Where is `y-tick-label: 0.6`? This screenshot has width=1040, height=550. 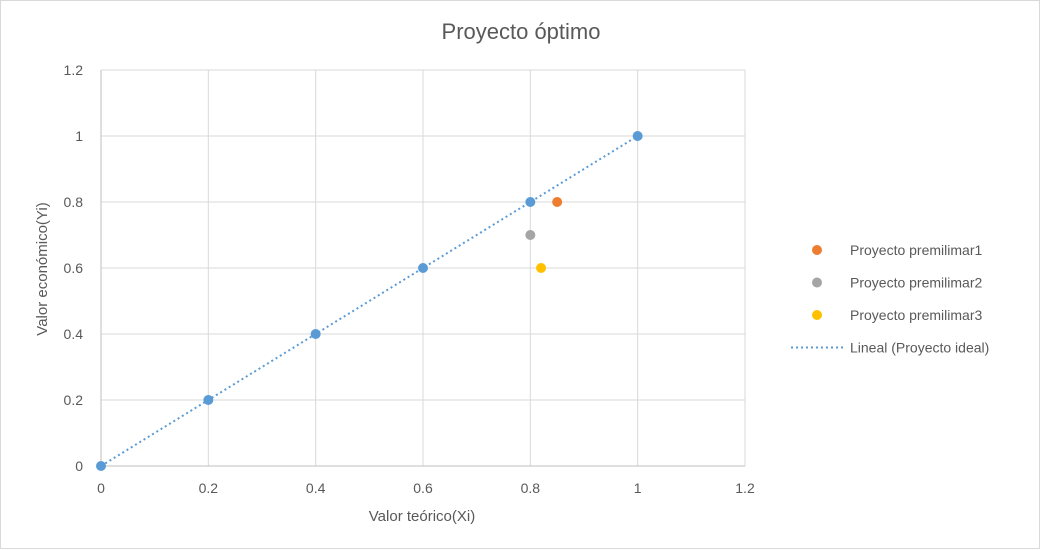 y-tick-label: 0.6 is located at coordinates (74, 268).